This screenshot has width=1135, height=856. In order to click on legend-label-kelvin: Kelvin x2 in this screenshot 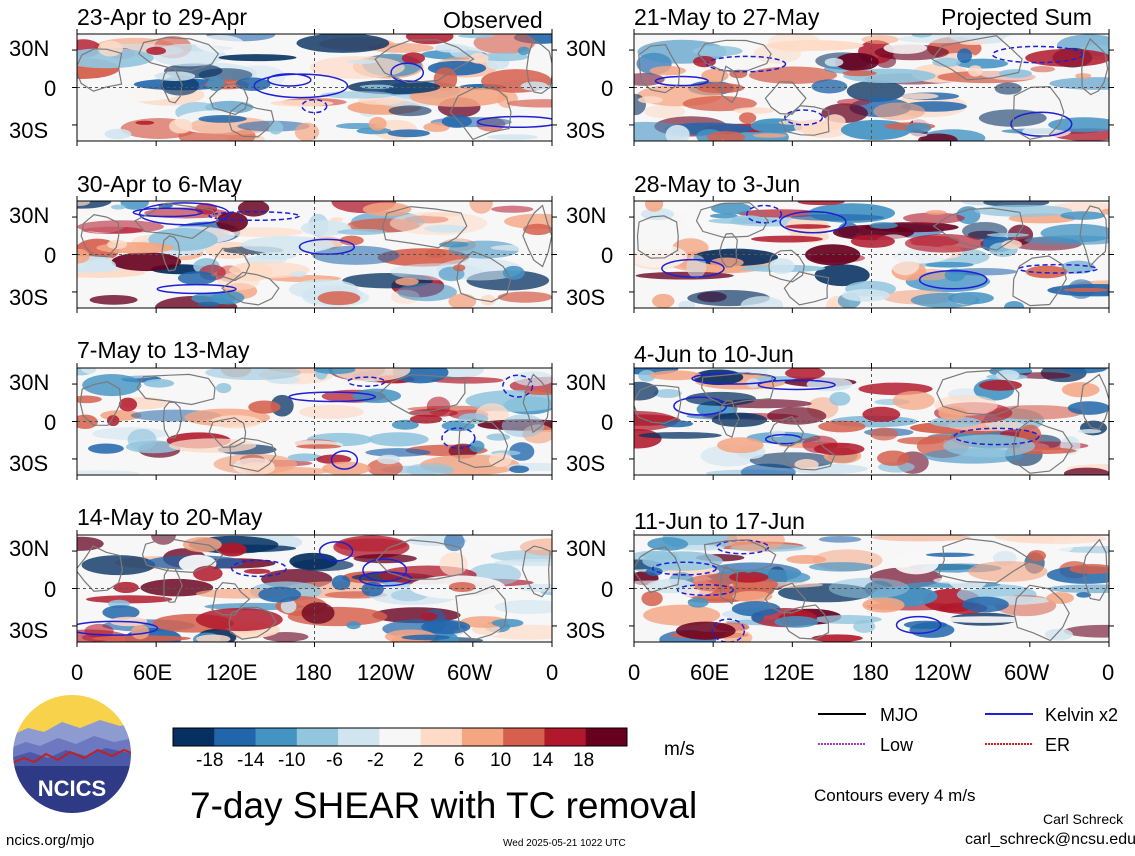, I will do `click(1082, 715)`.